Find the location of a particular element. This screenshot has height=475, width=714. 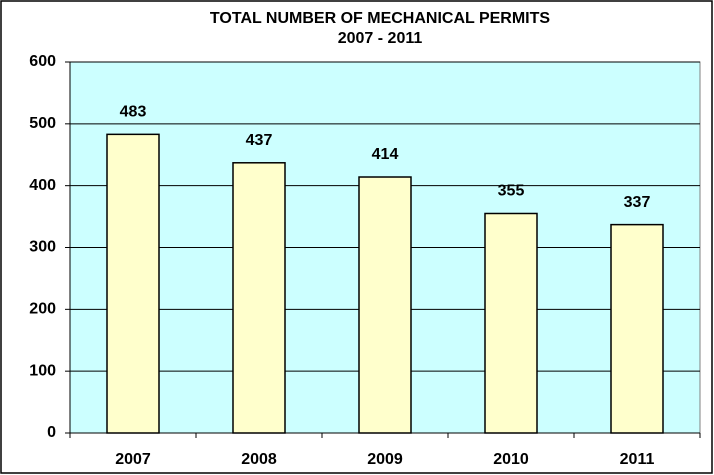

data-label: 414 is located at coordinates (385, 154).